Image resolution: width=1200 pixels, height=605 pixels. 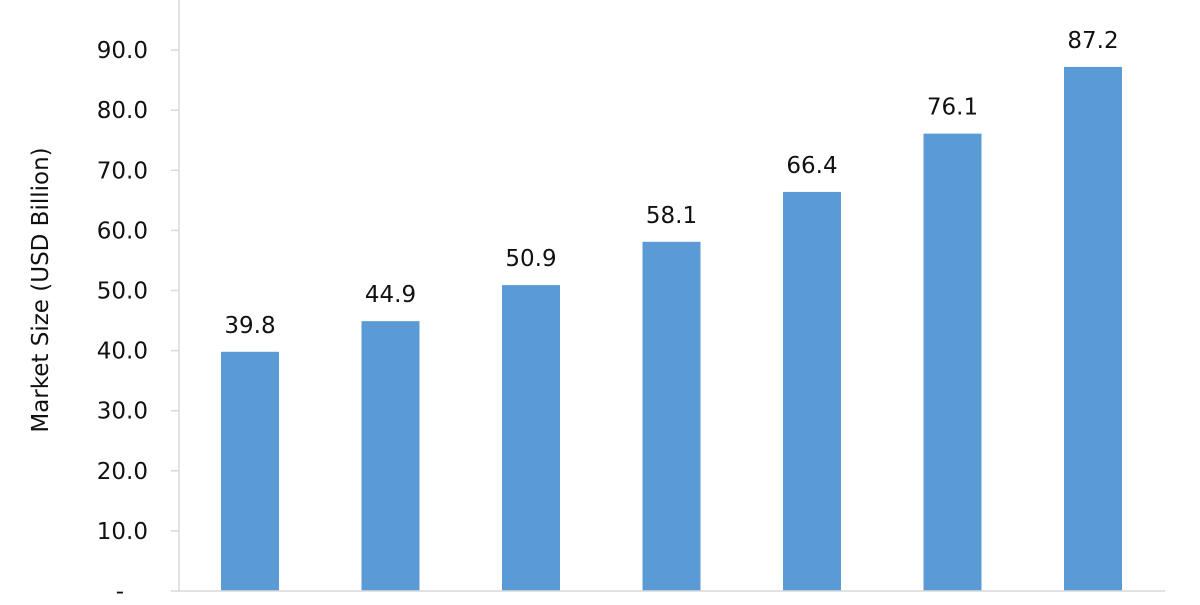 I want to click on y-tick-label: 20.0, so click(x=122, y=472).